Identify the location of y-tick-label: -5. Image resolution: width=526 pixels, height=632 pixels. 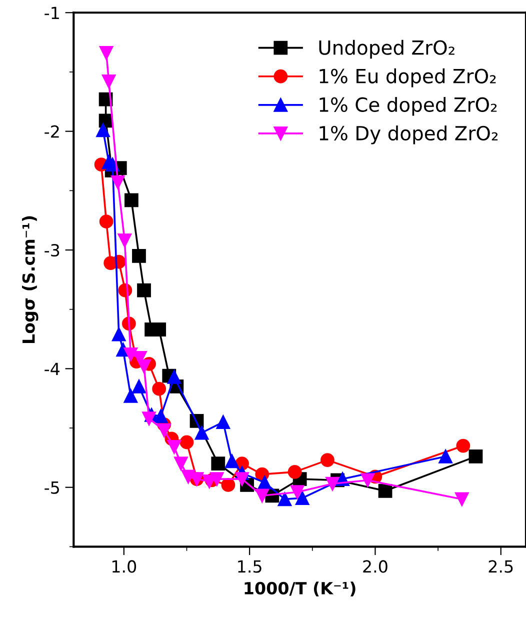
(51, 488).